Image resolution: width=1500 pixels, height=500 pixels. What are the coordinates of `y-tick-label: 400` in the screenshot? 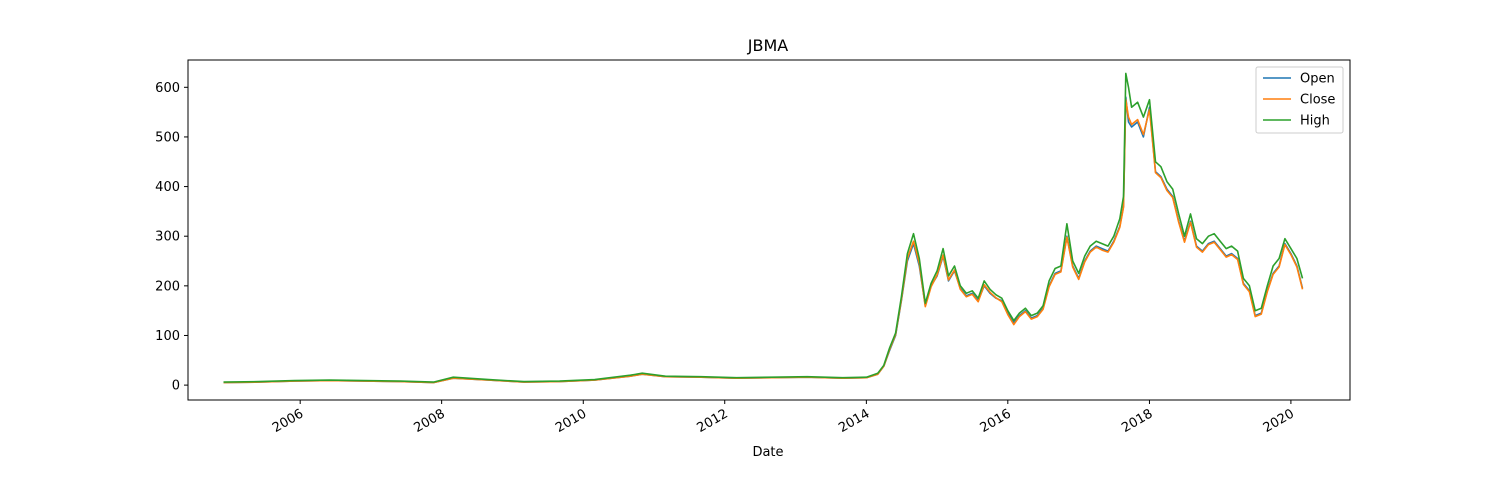 It's located at (167, 187).